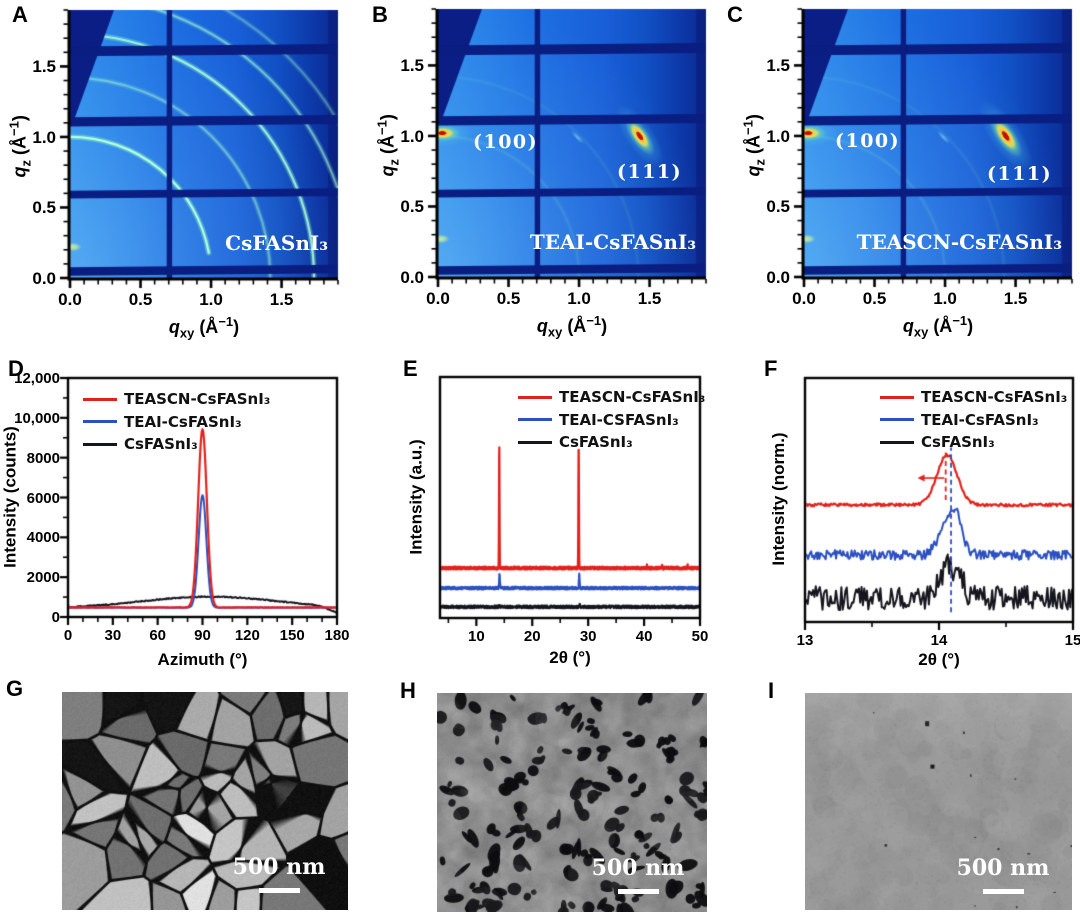 This screenshot has height=913, width=1080. Describe the element at coordinates (805, 640) in the screenshot. I see `x-tick-label: 13` at that location.